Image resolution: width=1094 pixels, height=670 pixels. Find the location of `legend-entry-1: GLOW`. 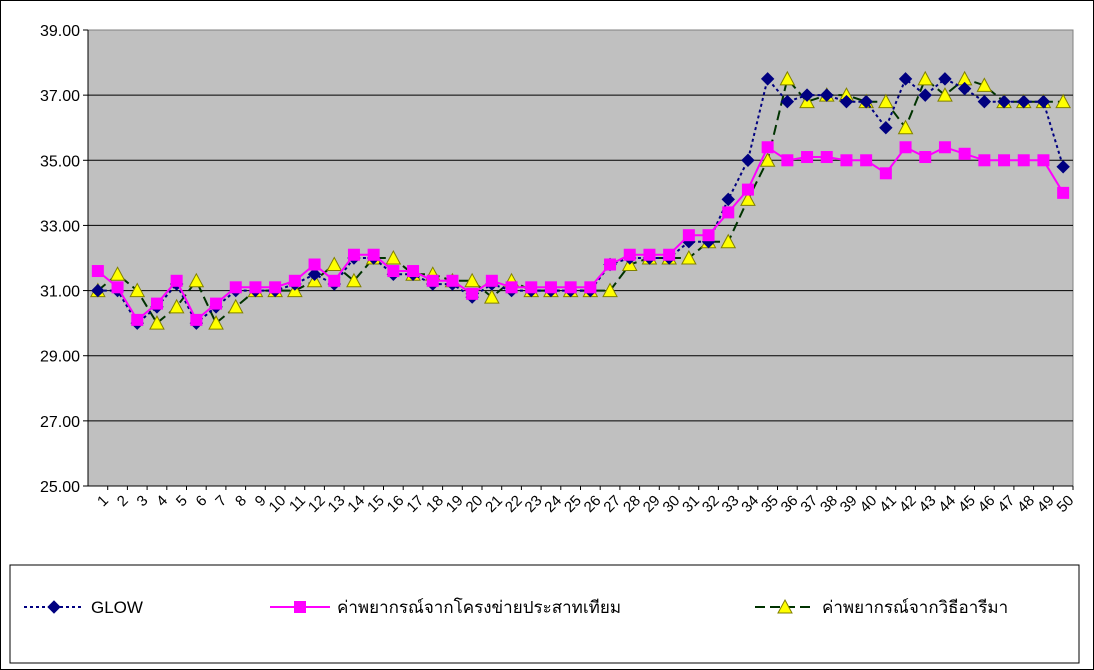

legend-entry-1: GLOW is located at coordinates (83, 607).